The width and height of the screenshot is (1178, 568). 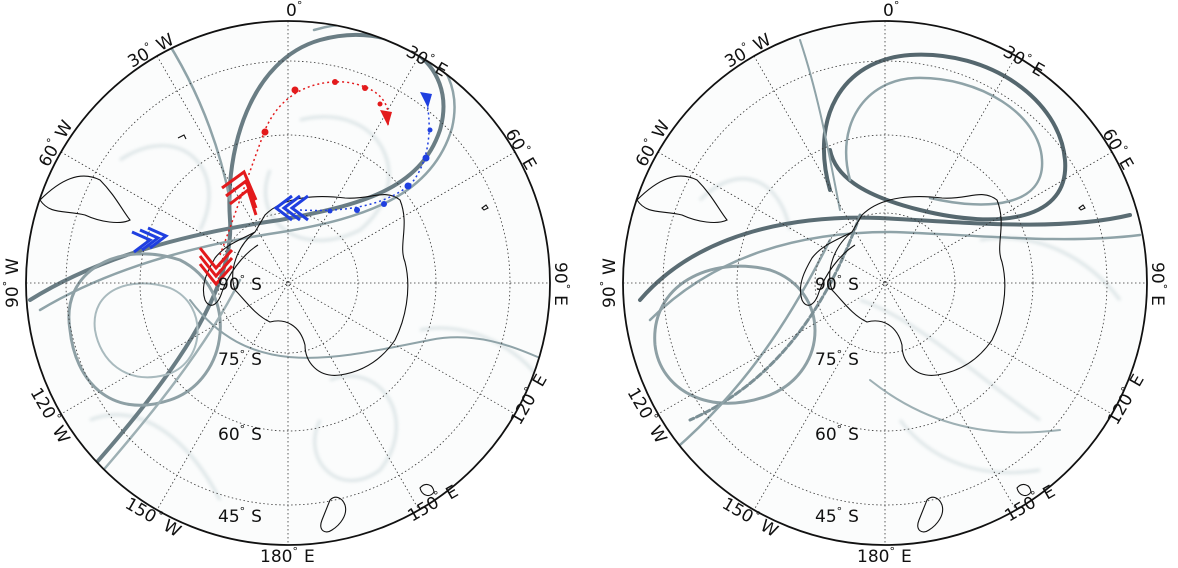 What do you see at coordinates (426, 100) in the screenshot?
I see `blue-arrowhead` at bounding box center [426, 100].